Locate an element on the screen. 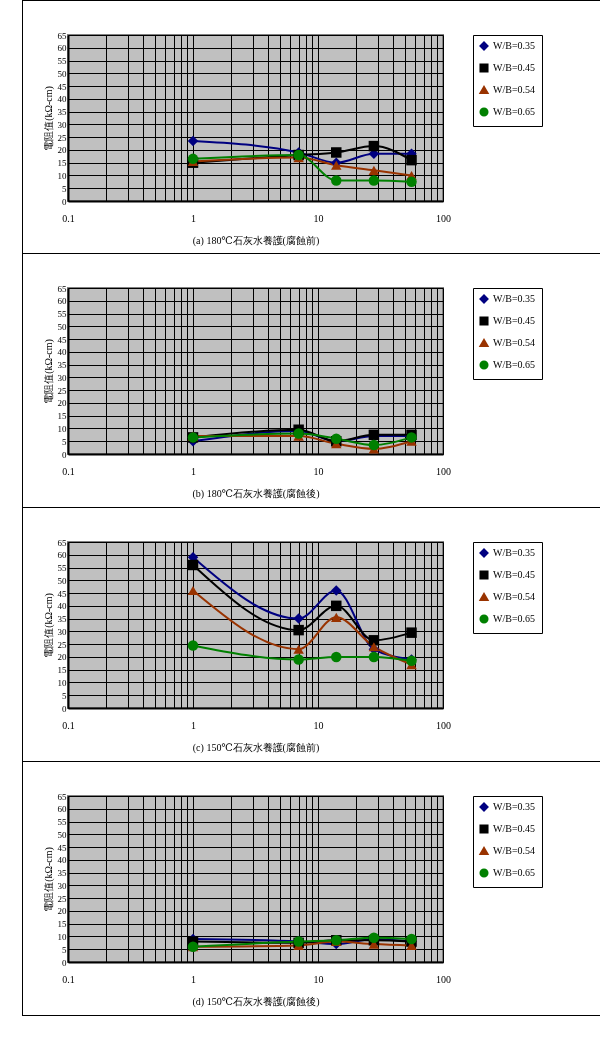 Image resolution: width=600 pixels, height=1039 pixels. x-axis-title: (c) 150℃石灰水養護(腐蝕前) is located at coordinates (256, 747).